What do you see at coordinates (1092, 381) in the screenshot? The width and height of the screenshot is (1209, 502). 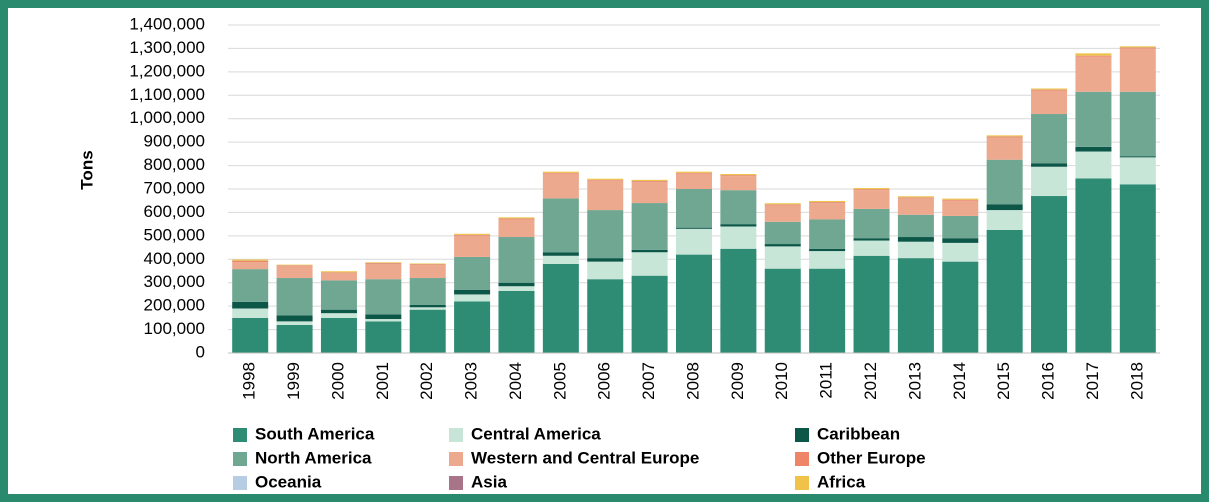 I see `x-tick-label: 2017` at bounding box center [1092, 381].